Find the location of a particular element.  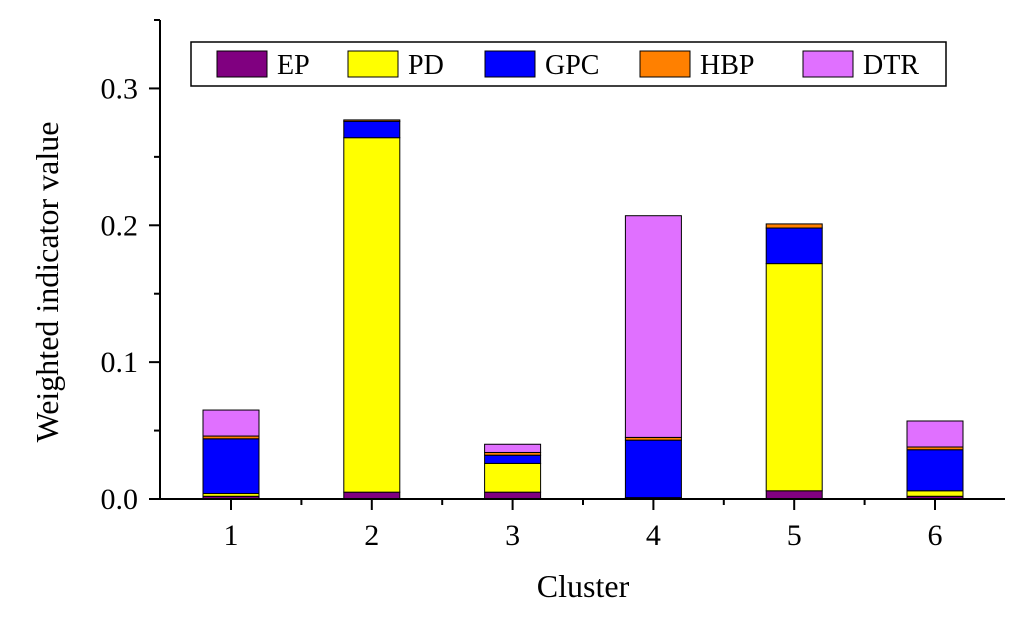

x-tick-label-5: 5 is located at coordinates (794, 535).